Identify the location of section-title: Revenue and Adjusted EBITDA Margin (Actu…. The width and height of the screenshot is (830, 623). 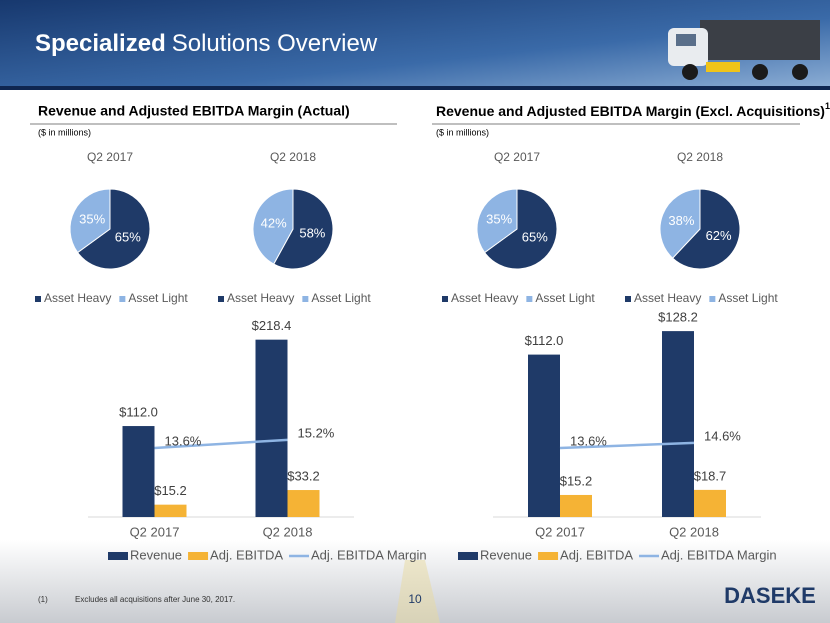
(194, 111).